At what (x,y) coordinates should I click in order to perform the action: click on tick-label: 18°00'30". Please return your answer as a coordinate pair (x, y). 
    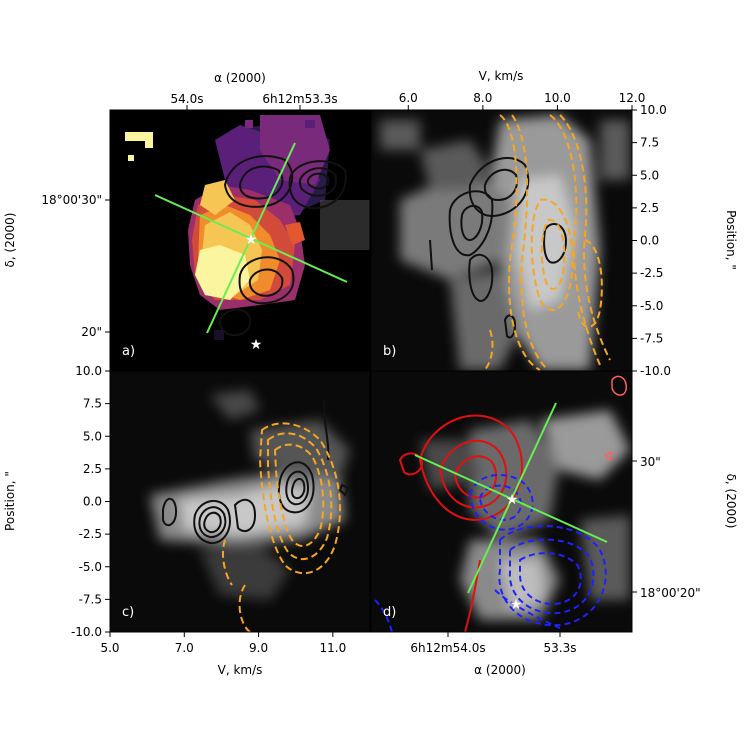
    Looking at the image, I should click on (71, 200).